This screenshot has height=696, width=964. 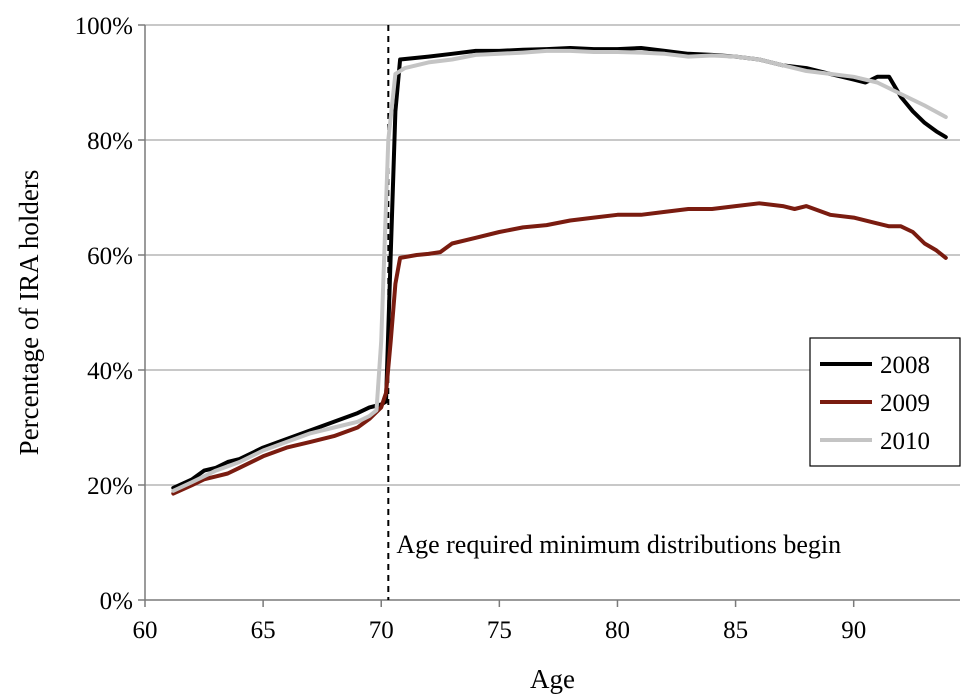 I want to click on legend: 2008 2009 2010, so click(x=885, y=402).